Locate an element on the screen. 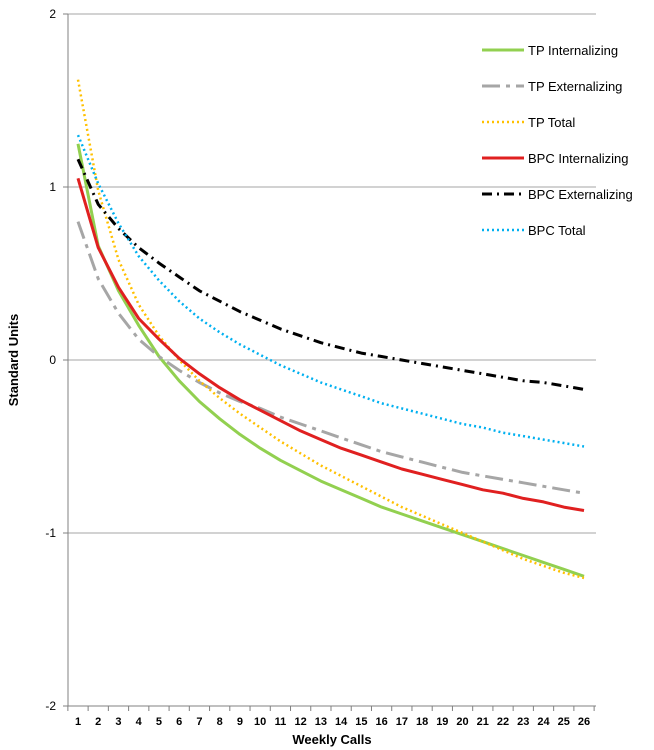  x-tick-label: 14 is located at coordinates (341, 722).